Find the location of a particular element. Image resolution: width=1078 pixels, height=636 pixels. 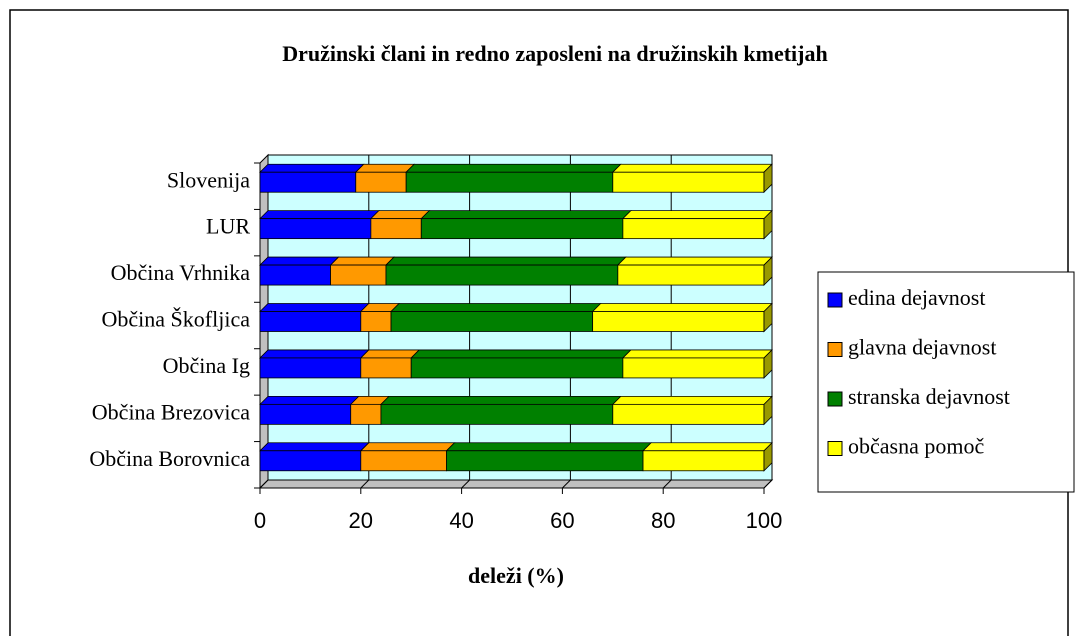

y-tick-label: Občina Borovnica is located at coordinates (169, 458).